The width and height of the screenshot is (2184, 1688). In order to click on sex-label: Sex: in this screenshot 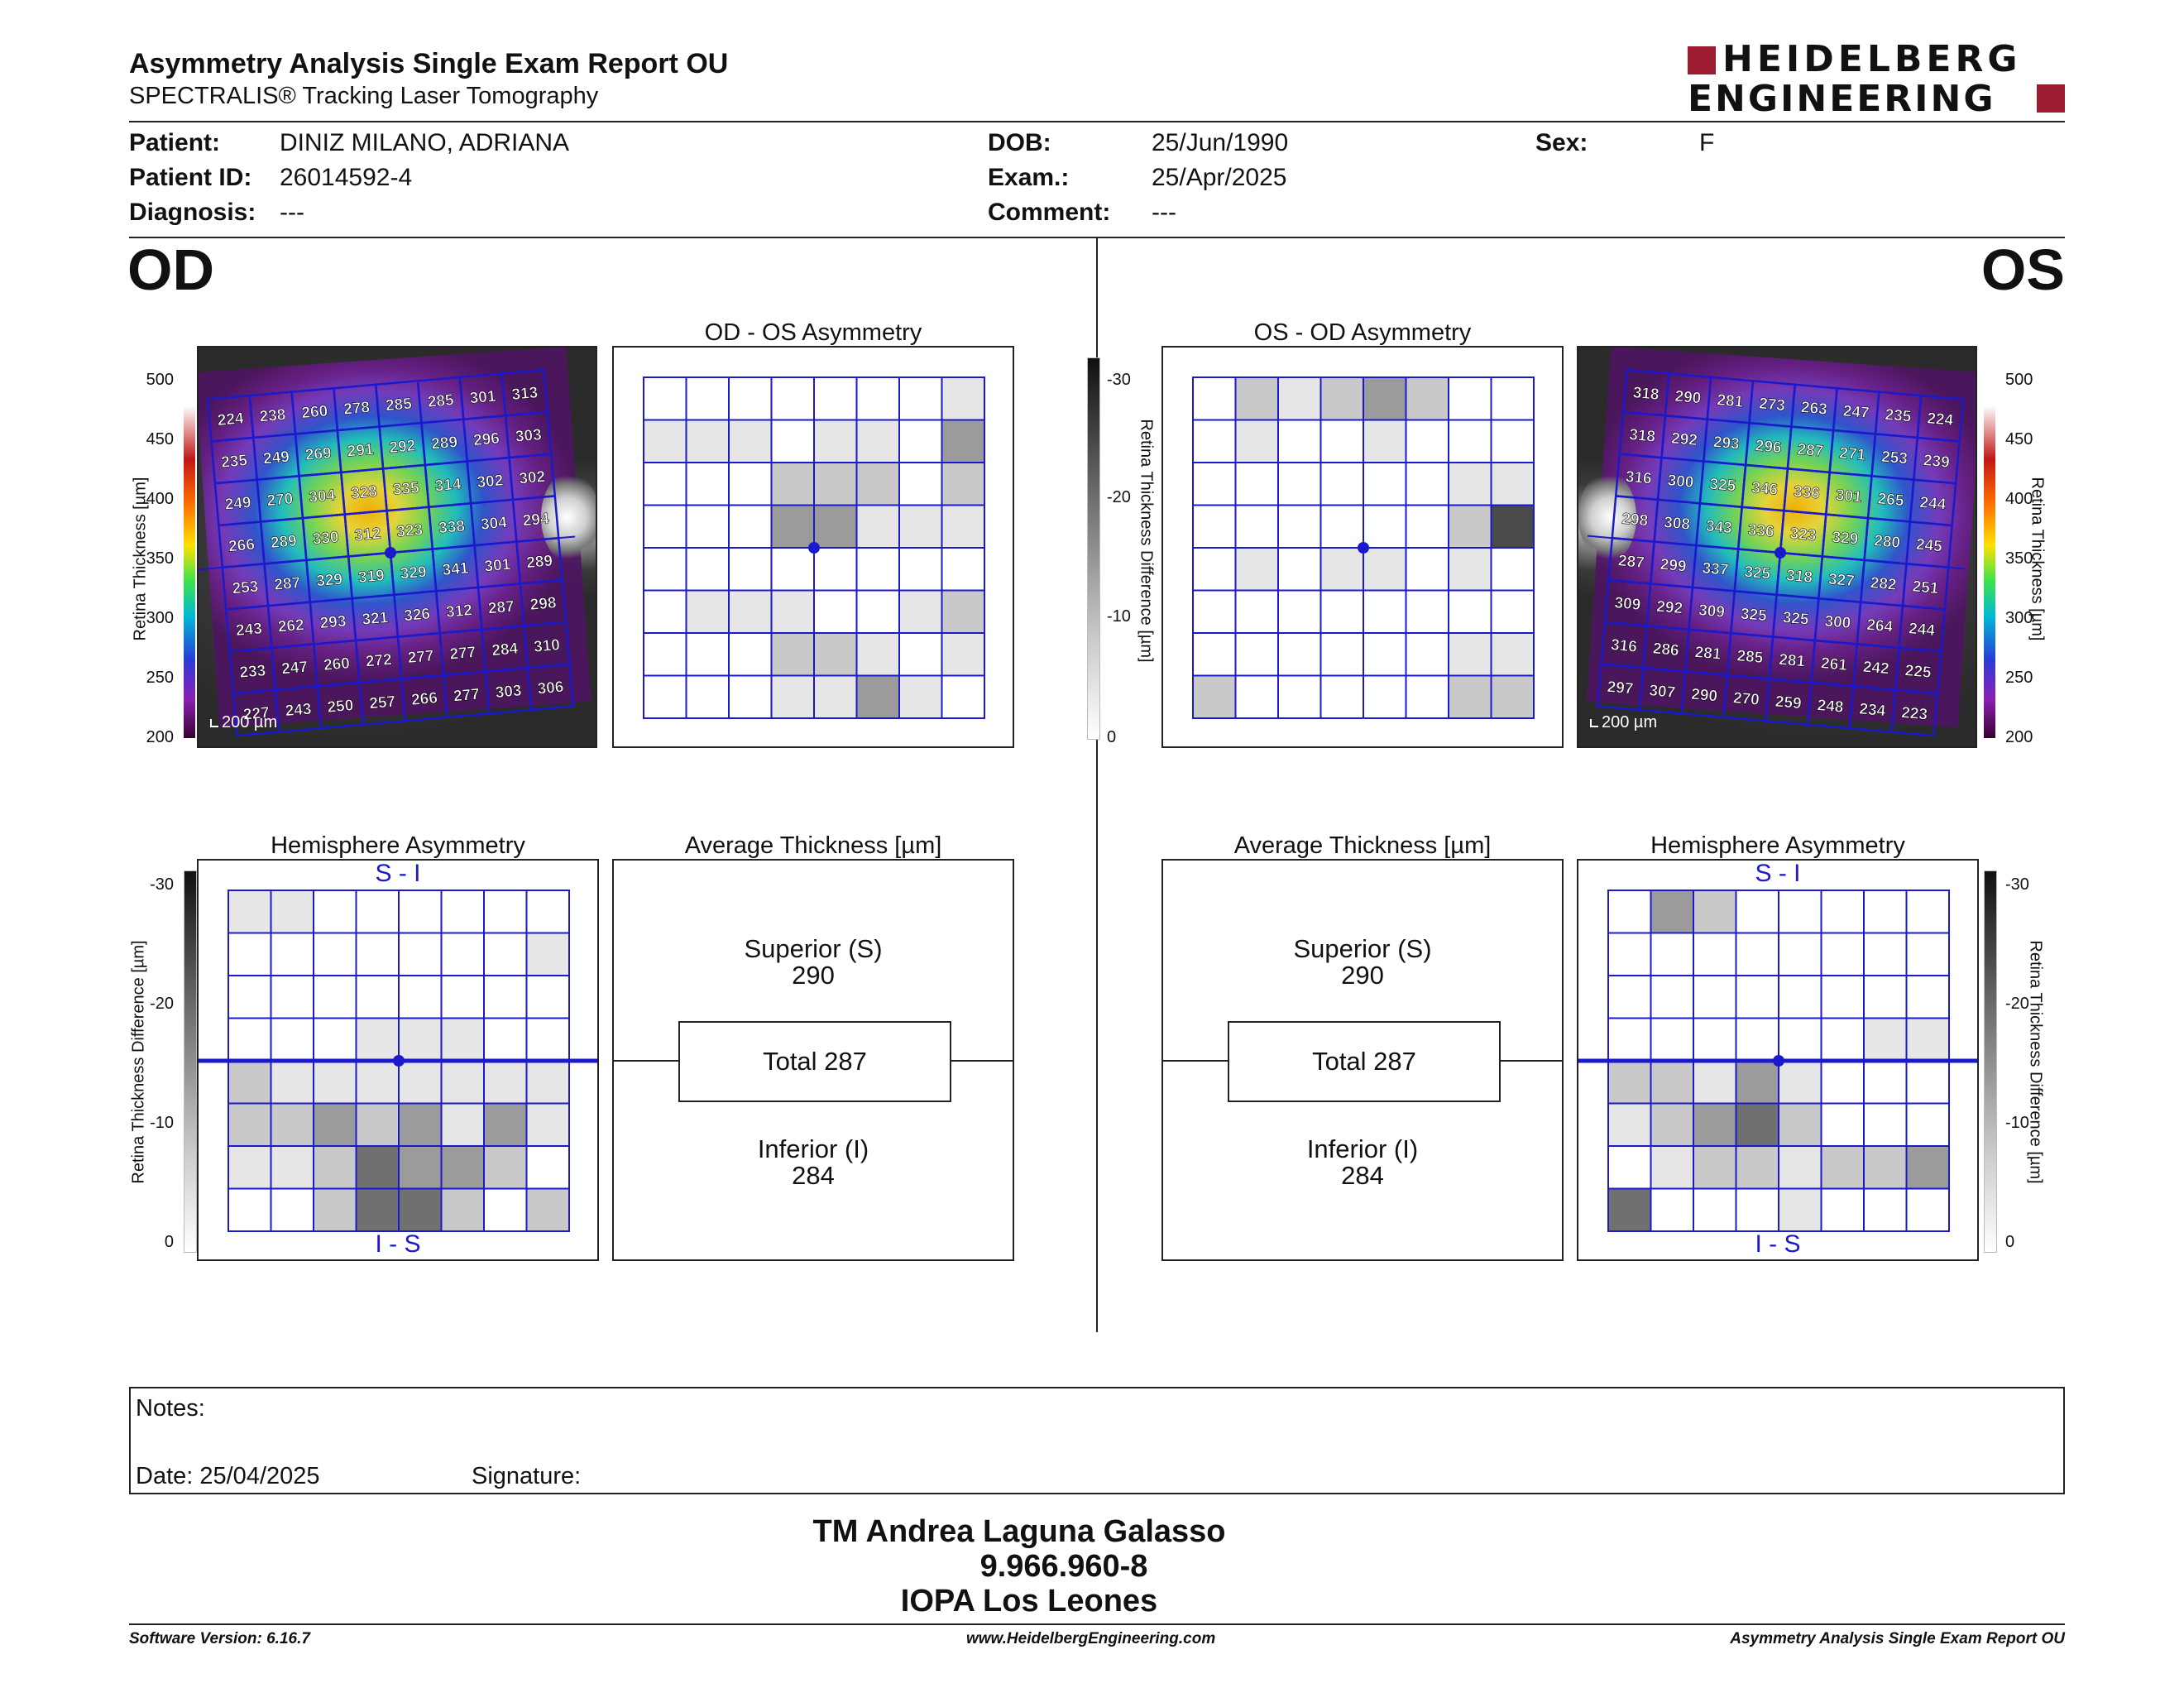, I will do `click(1561, 142)`.